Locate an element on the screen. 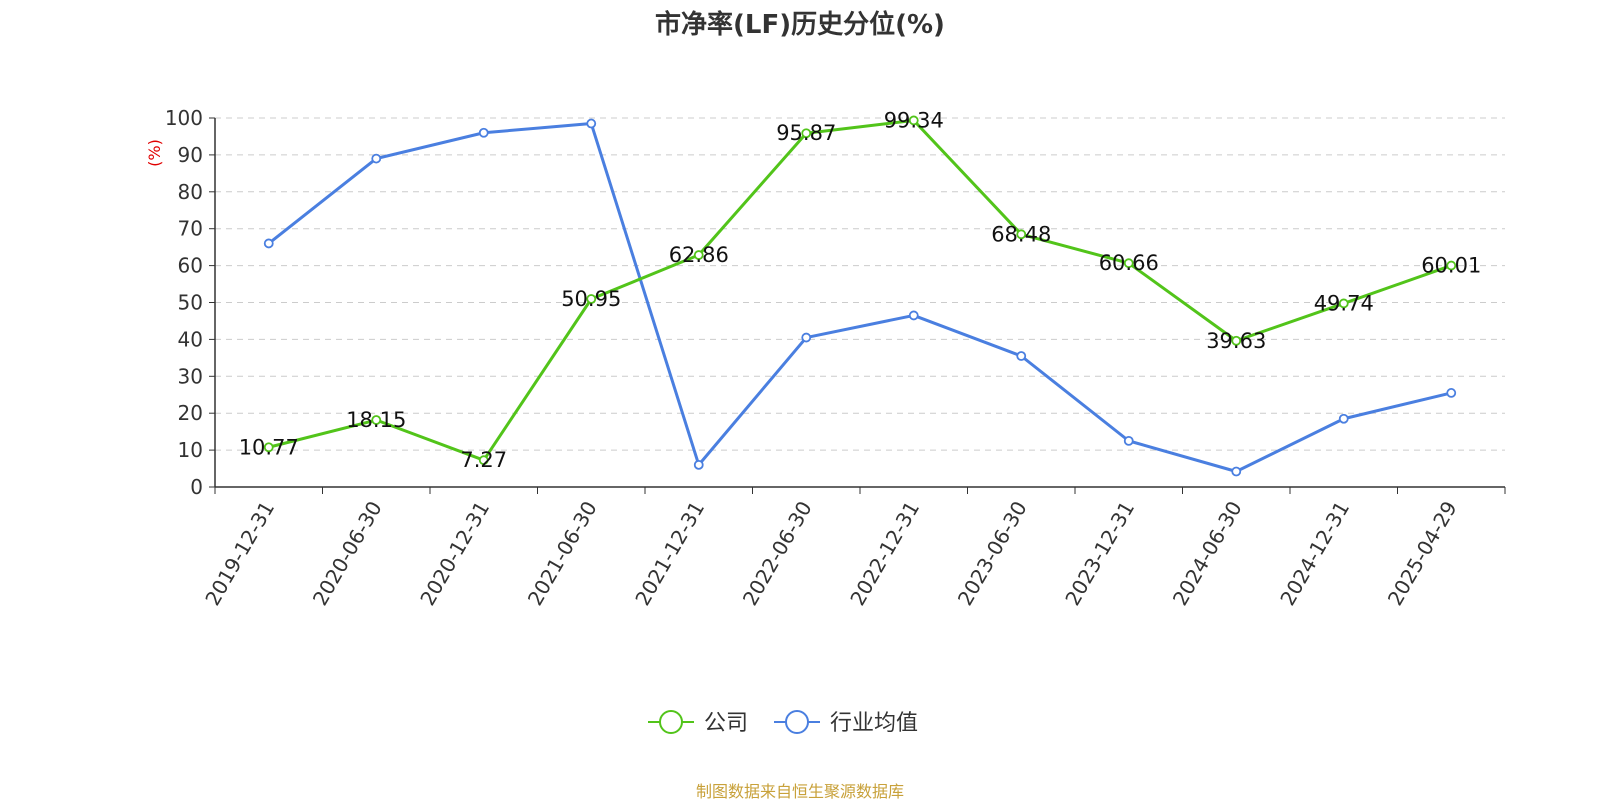 Image resolution: width=1600 pixels, height=802 pixels. x-tick-label: 2024-06-30 is located at coordinates (1207, 553).